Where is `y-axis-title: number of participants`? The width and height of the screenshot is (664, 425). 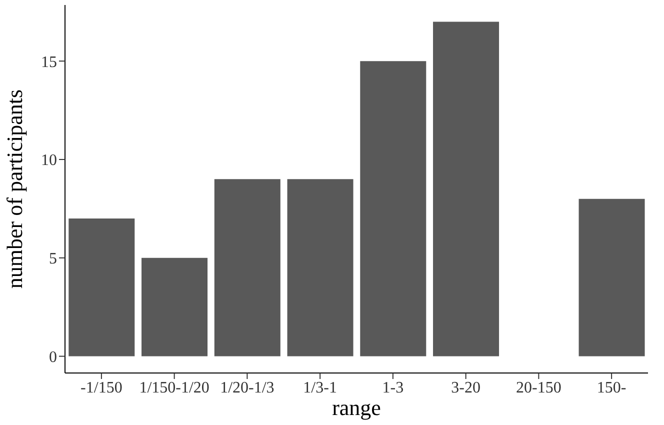
y-axis-title: number of participants is located at coordinates (14, 189).